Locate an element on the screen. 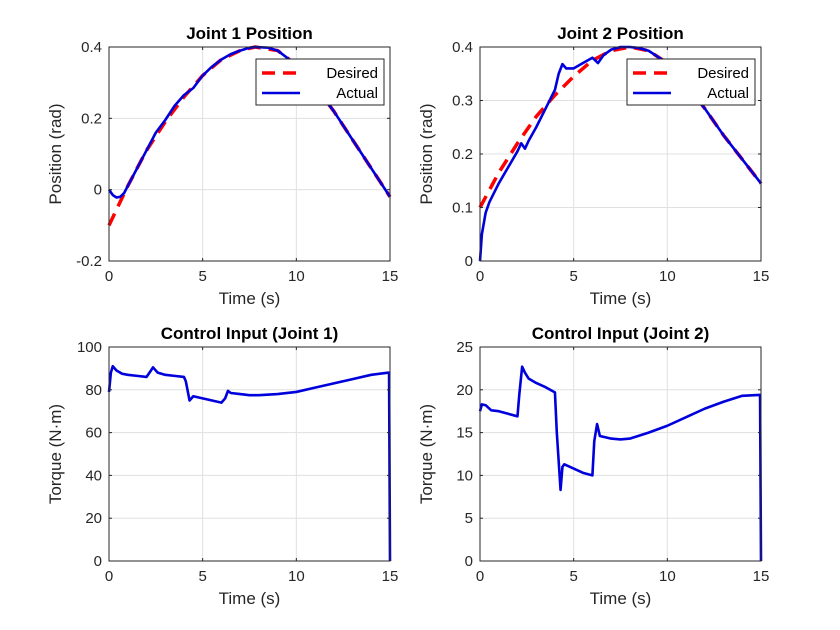  chart-title: Joint 2 Position is located at coordinates (620, 33).